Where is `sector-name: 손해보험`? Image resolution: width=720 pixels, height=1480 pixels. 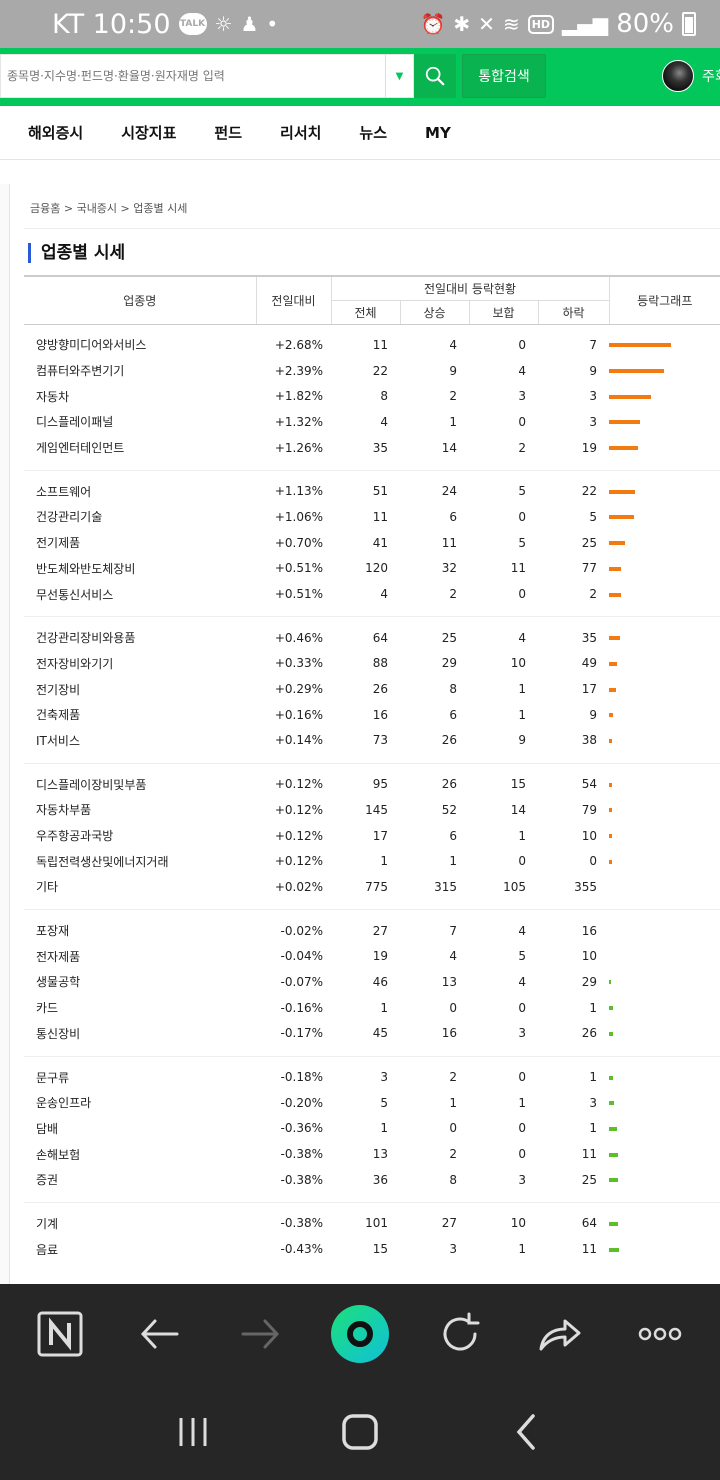 sector-name: 손해보험 is located at coordinates (58, 1154).